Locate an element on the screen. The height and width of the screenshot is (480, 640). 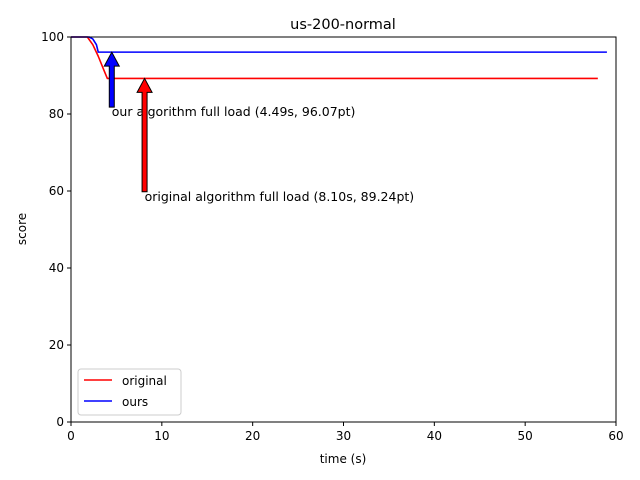
x-axis-ticks: 0 10 20 30 40 50 60 is located at coordinates (345, 432).